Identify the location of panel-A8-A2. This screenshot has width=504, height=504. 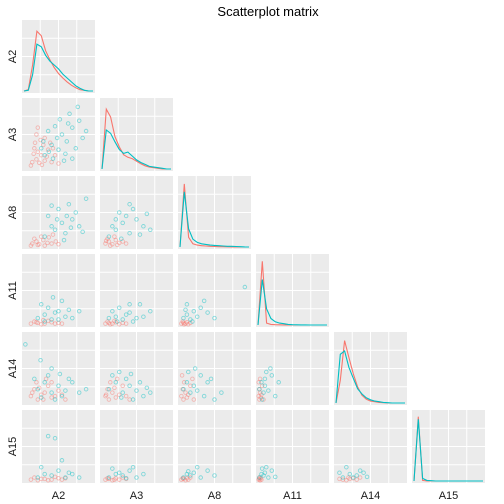
(58, 212).